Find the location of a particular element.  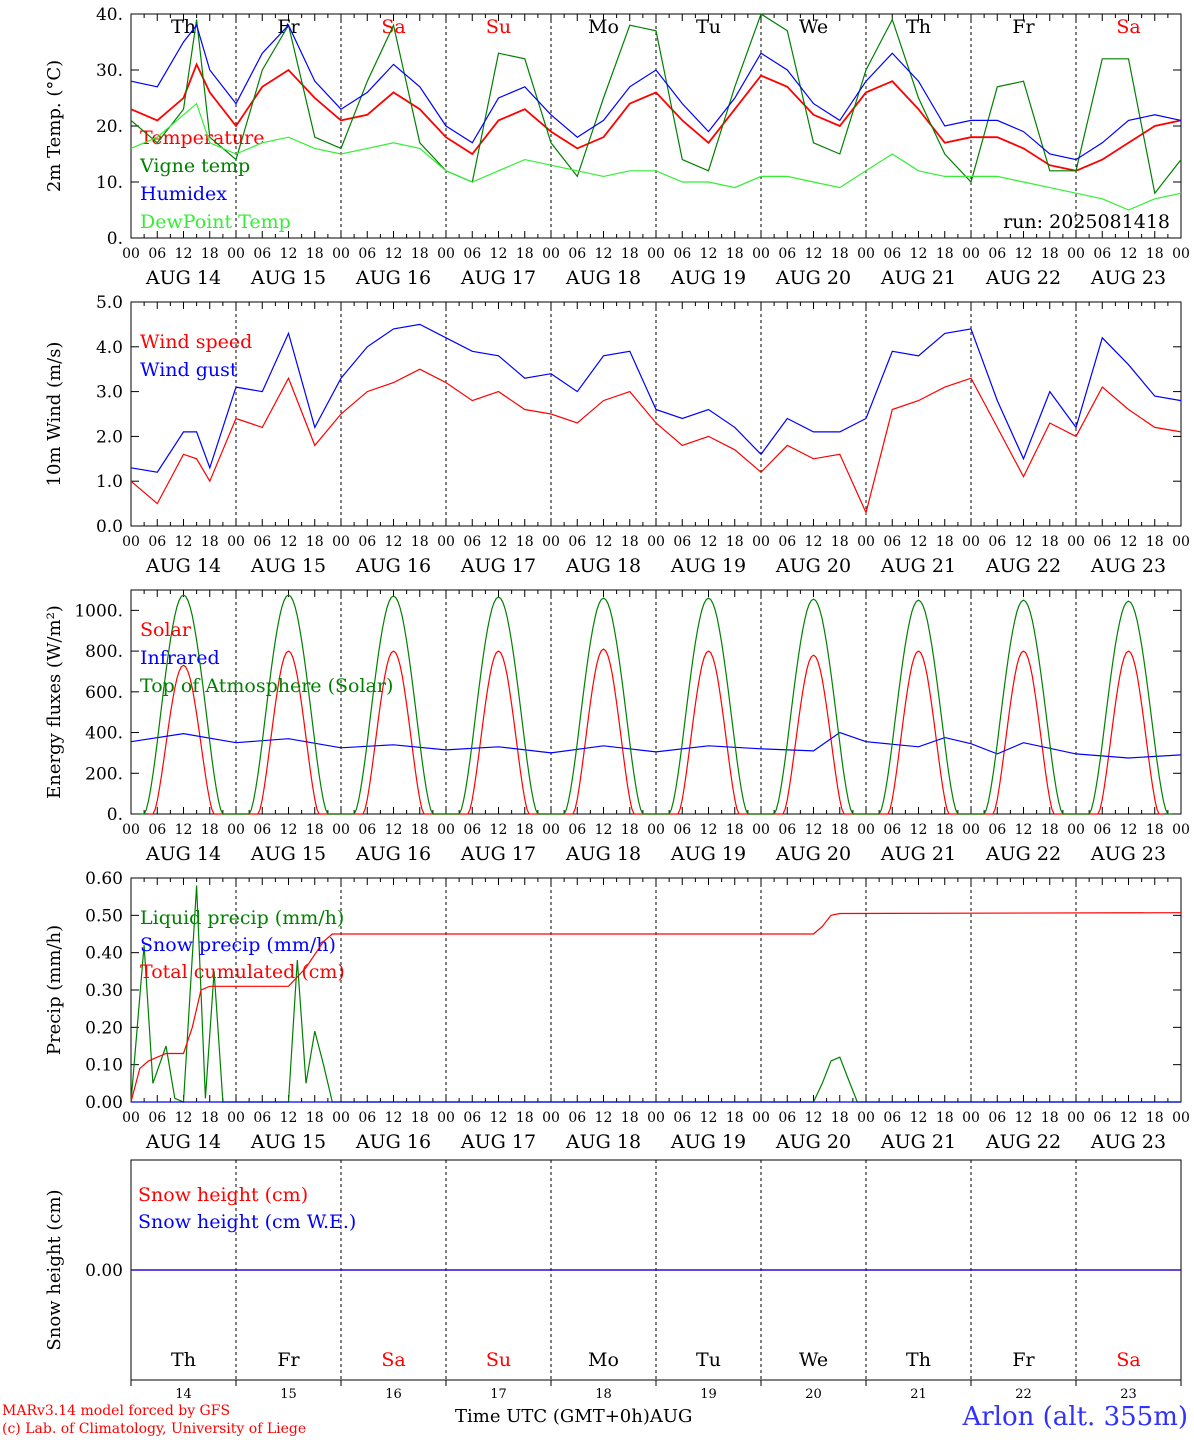

weekday-label: Su is located at coordinates (498, 27).